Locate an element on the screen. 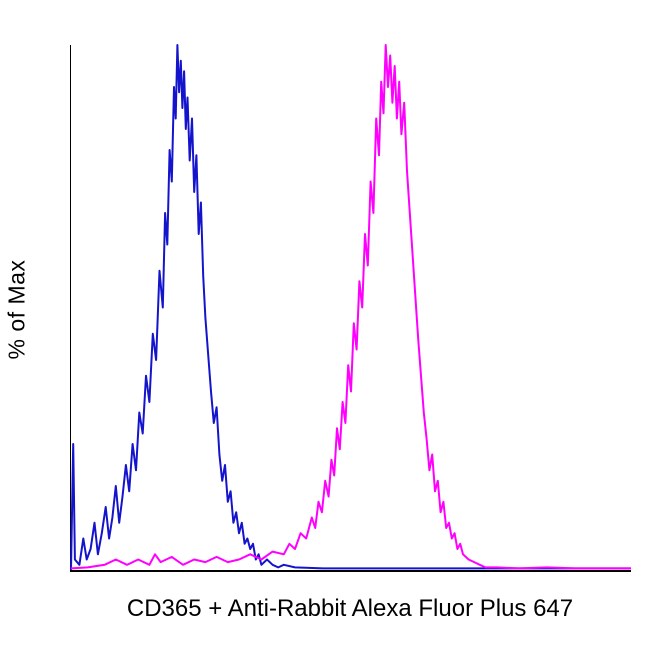  y-axis-label: % of Max is located at coordinates (16, 309).